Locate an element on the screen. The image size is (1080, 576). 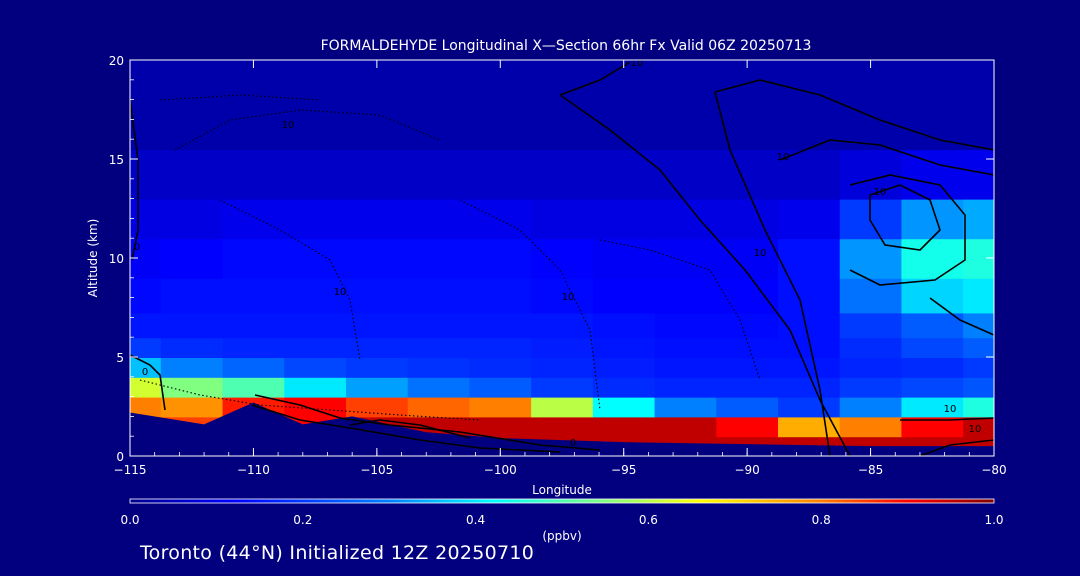
colorbar-ticks: 0.0 0.2 0.4 0.6 0.8 1.0 is located at coordinates (561, 520).